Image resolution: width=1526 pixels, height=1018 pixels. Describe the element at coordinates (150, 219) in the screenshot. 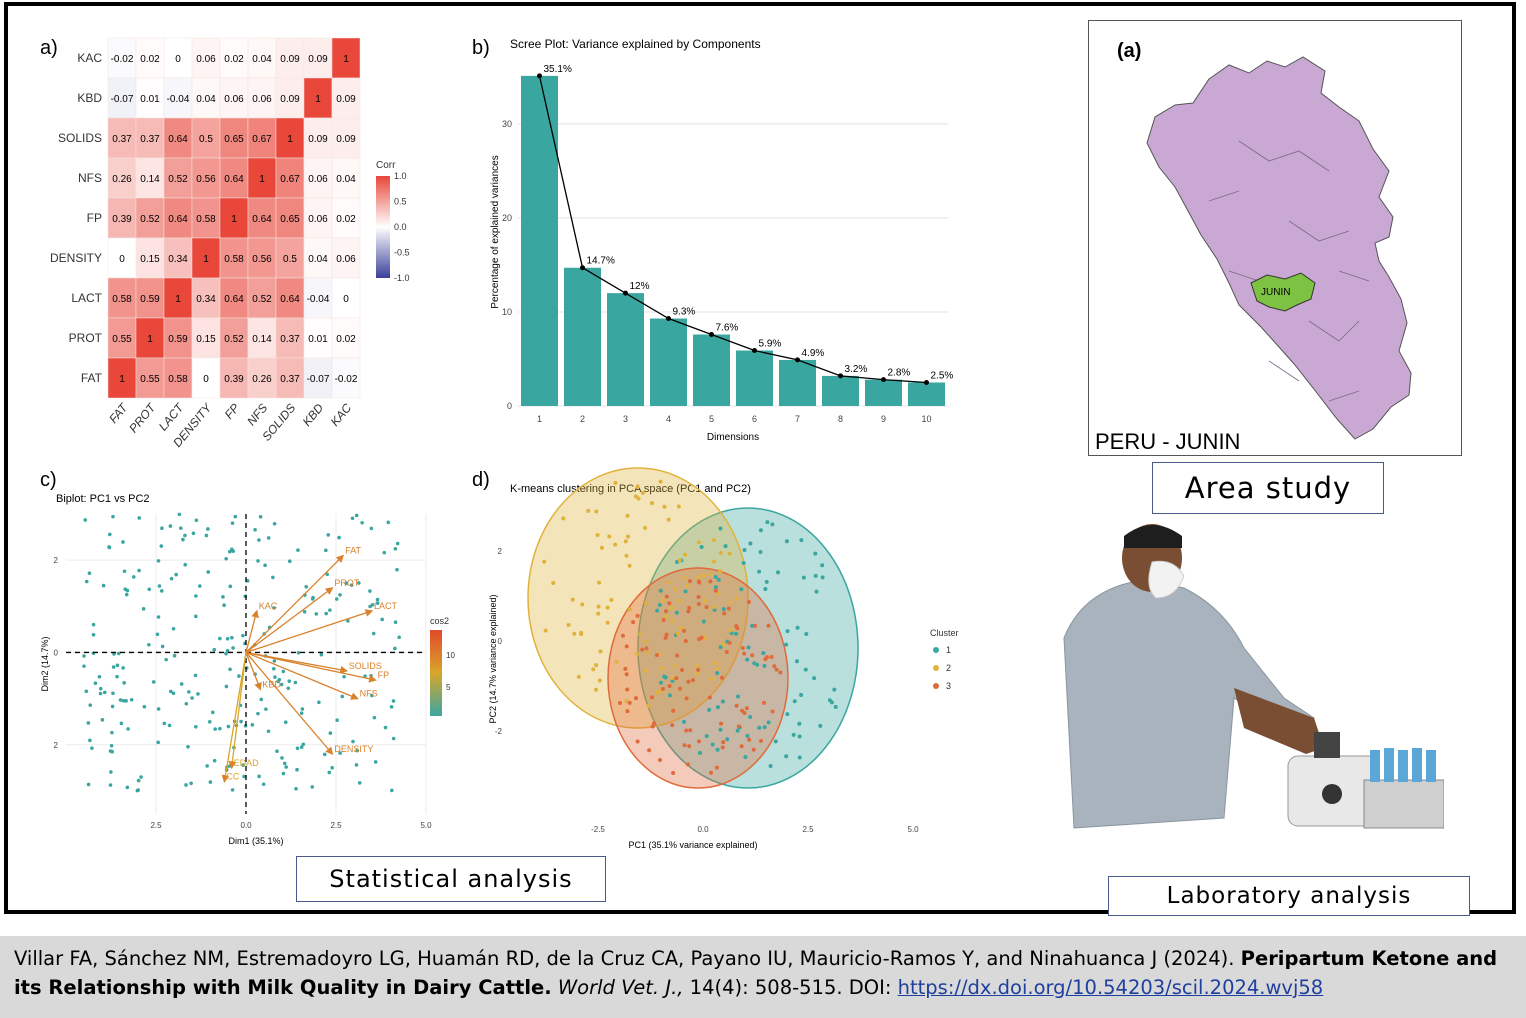

I see `heatmap-cell-value: 0.52` at that location.